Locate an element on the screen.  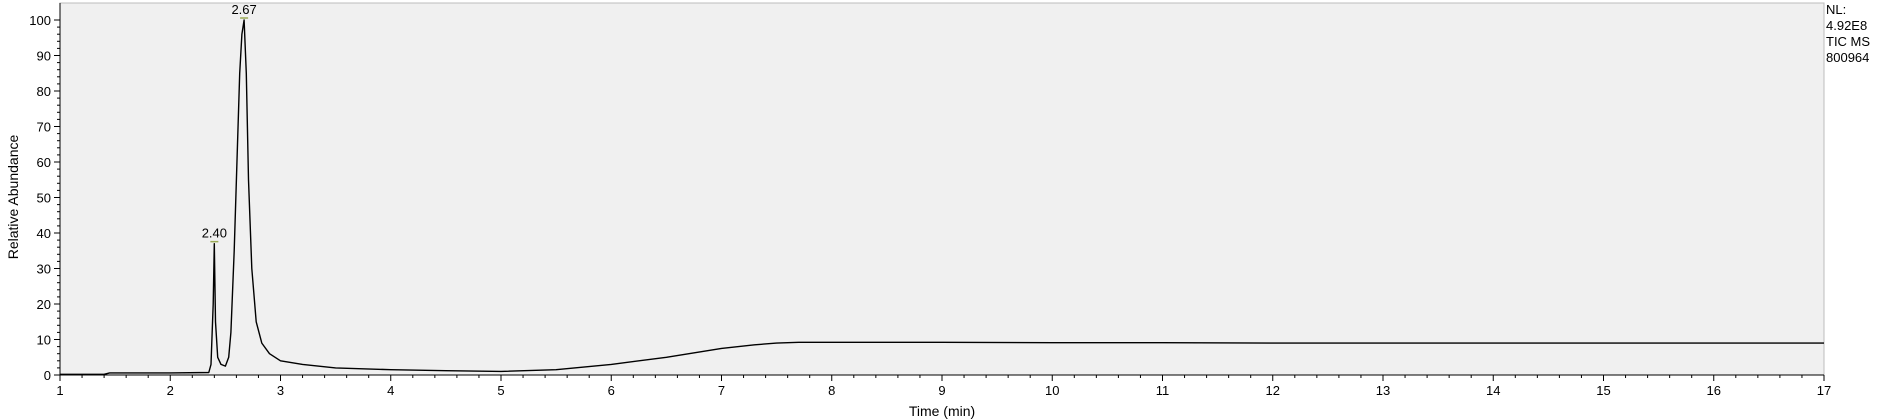
x-tick-label: 1 is located at coordinates (59, 390).